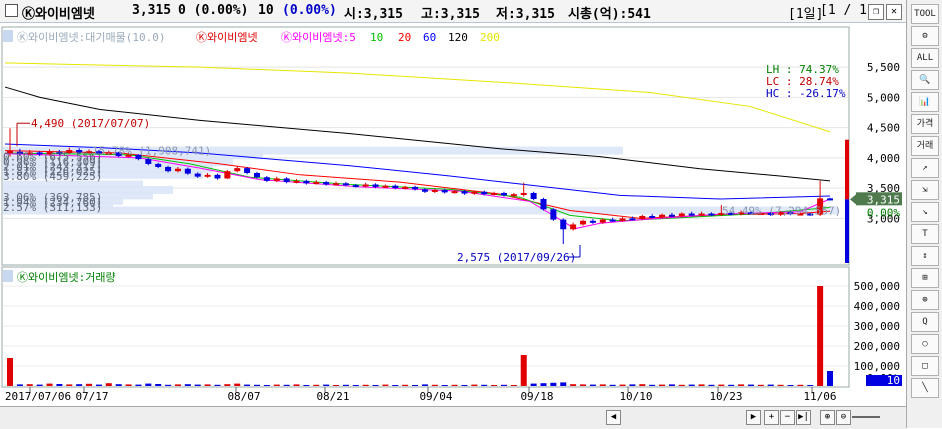 This screenshot has height=429, width=942. Describe the element at coordinates (318, 37) in the screenshot. I see `ma5-legend: Ⓚ와이비엠넷:5` at that location.